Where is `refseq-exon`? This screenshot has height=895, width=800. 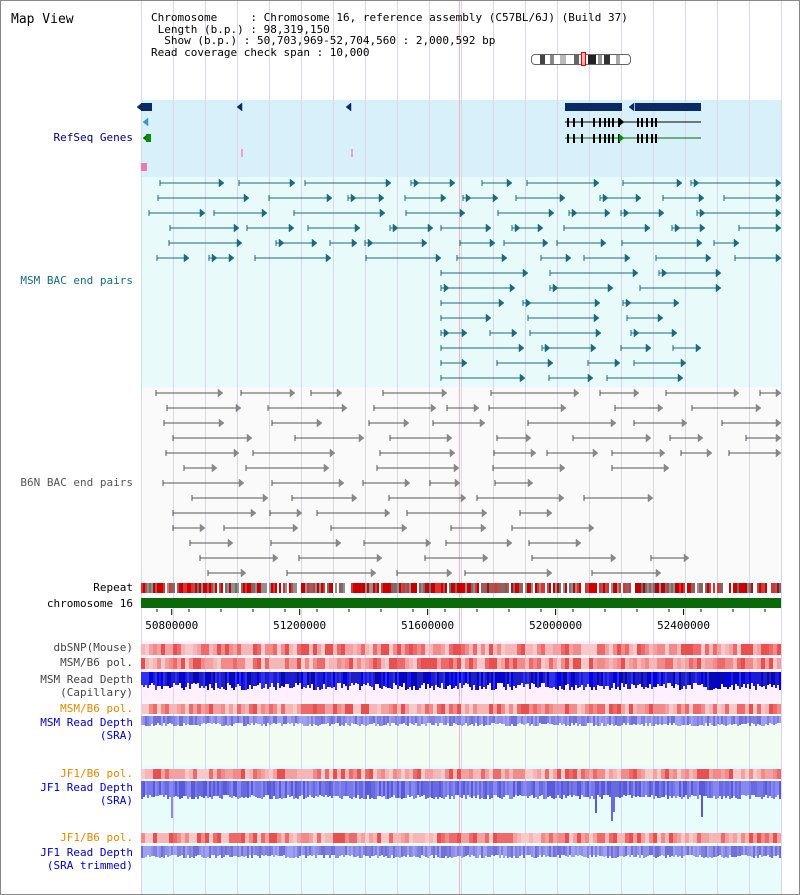 refseq-exon is located at coordinates (613, 138).